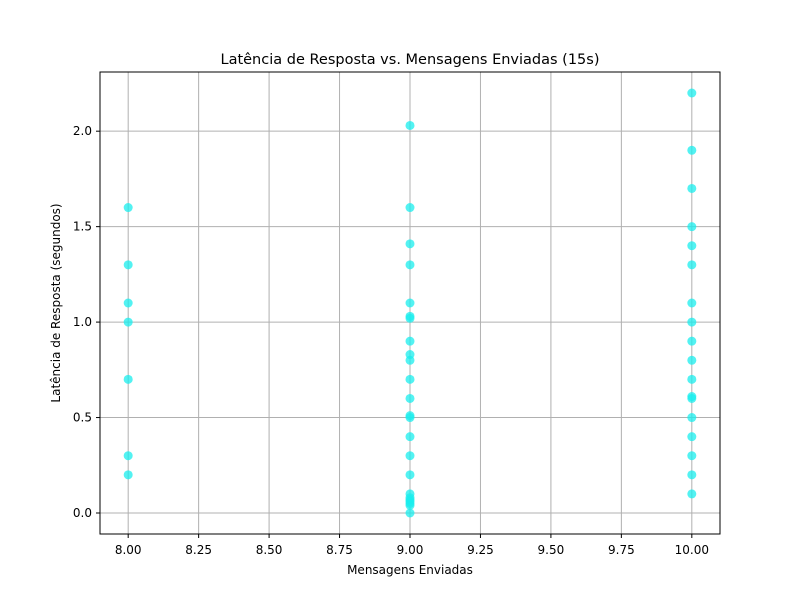 Image resolution: width=800 pixels, height=604 pixels. I want to click on x-tick-label: 9.00, so click(410, 550).